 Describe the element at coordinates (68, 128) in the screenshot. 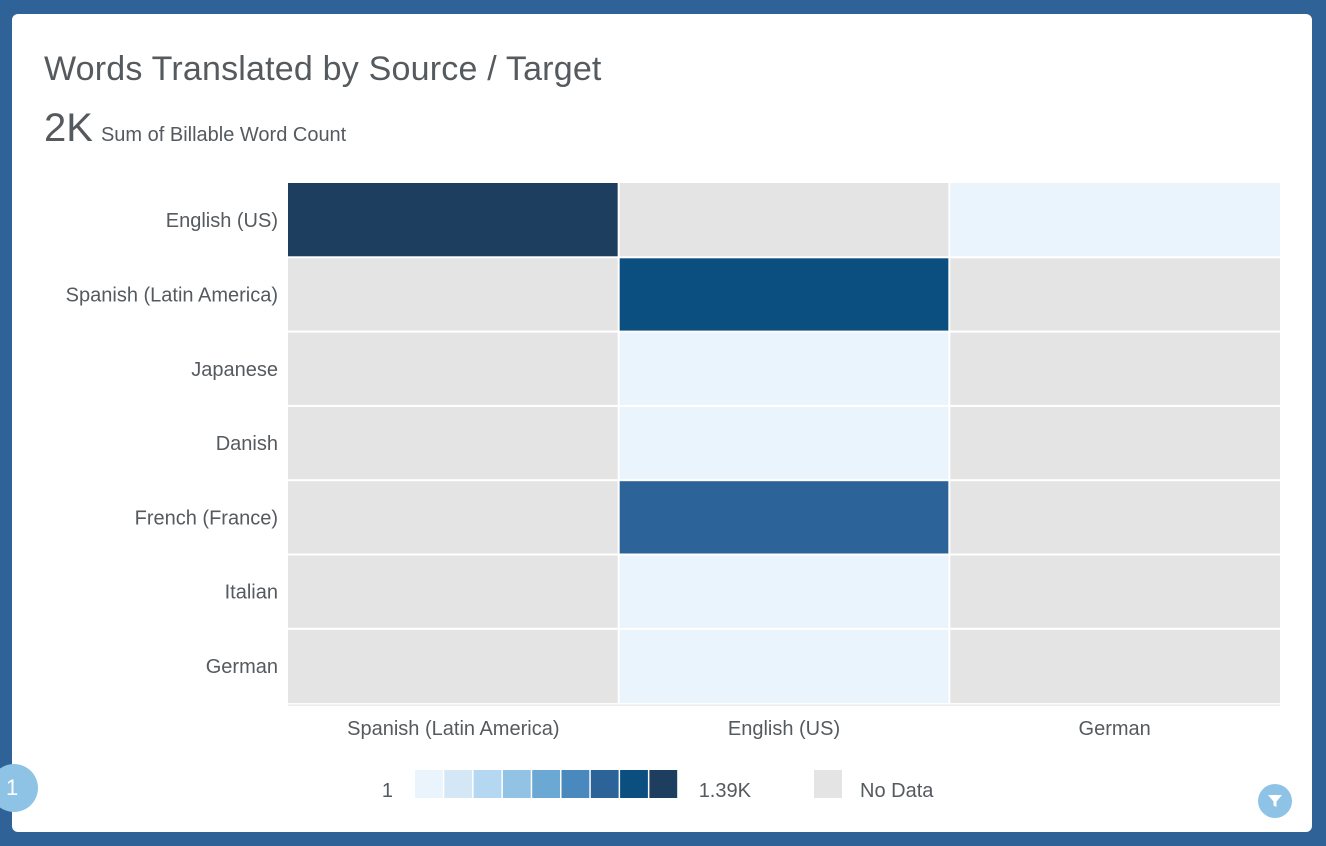

I see `metric-value: 2K` at that location.